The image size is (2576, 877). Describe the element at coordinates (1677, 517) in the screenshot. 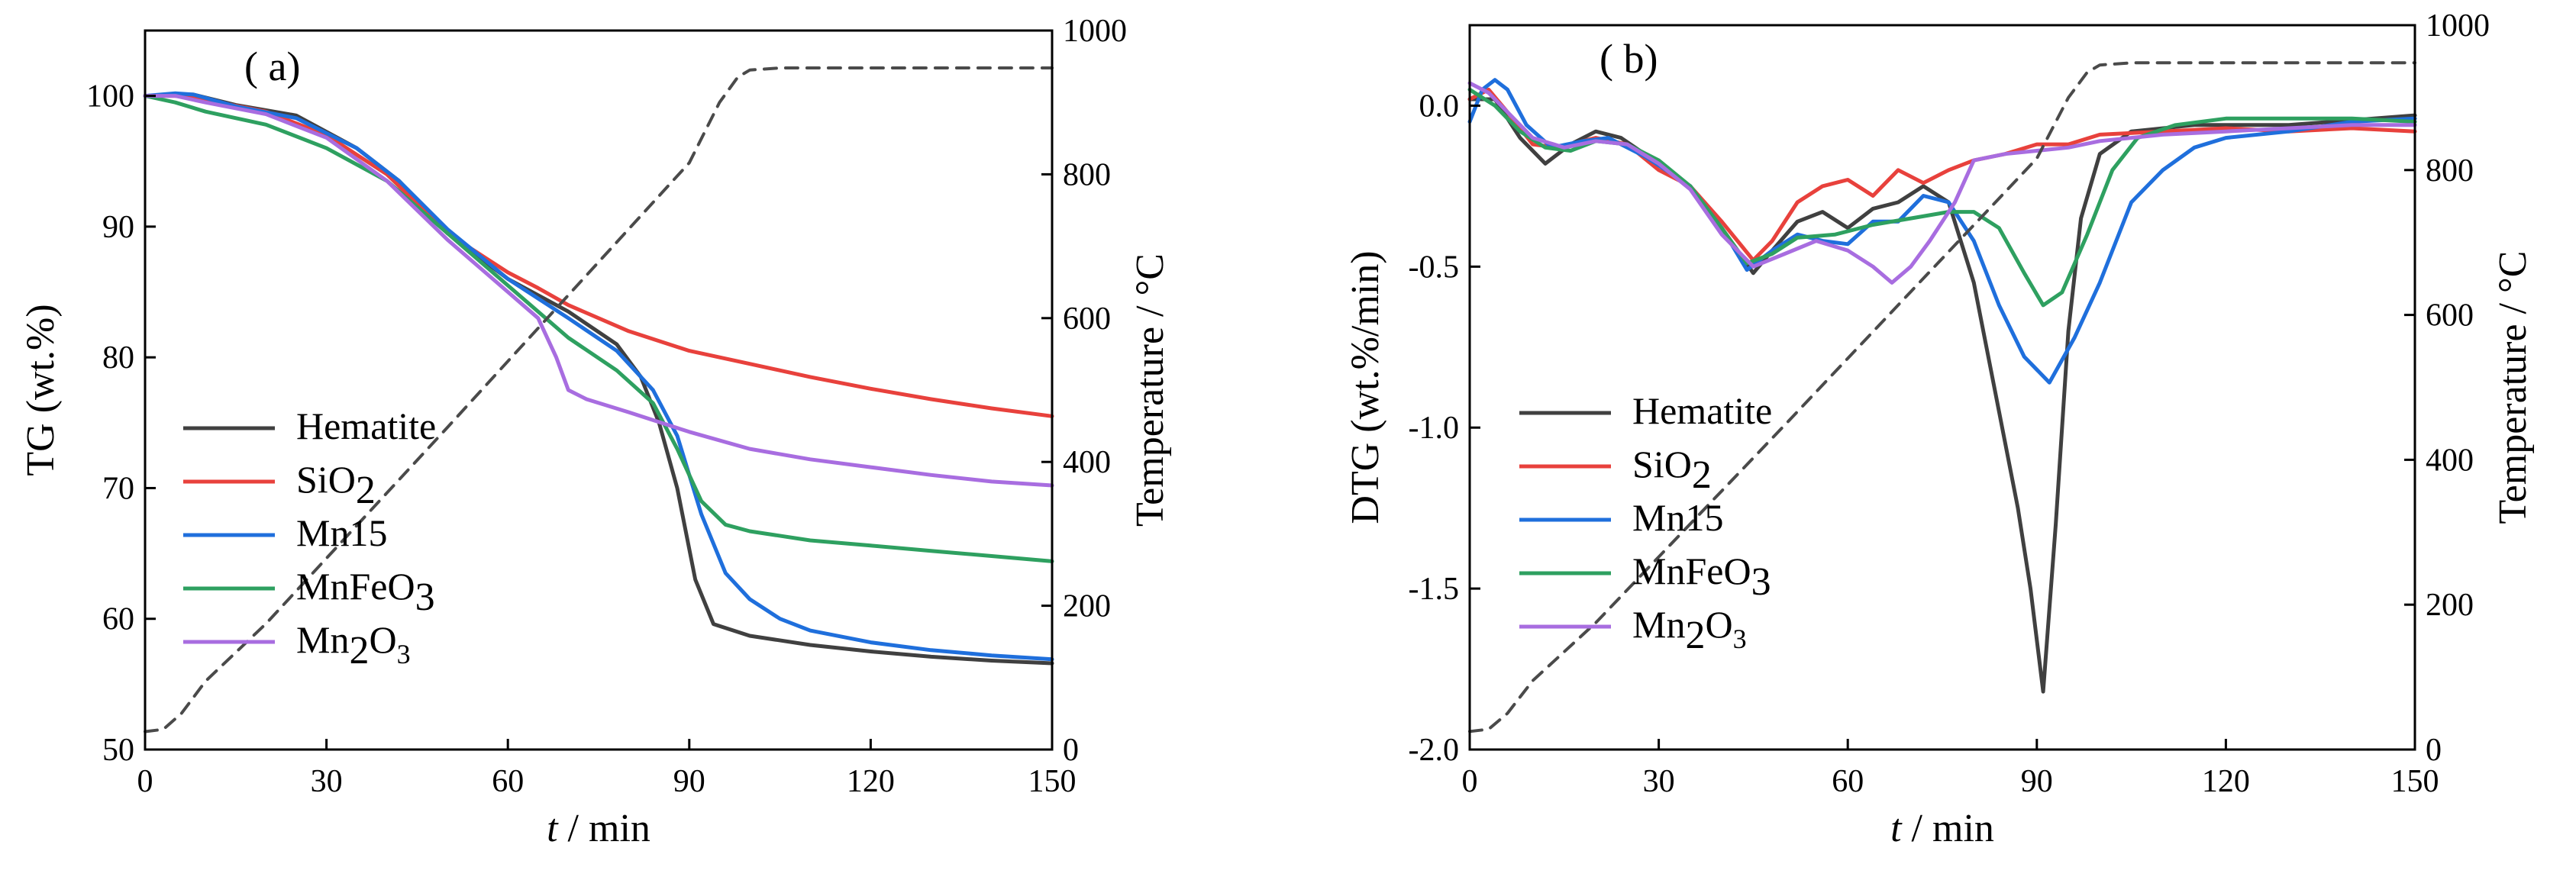

I see `chart-b-legend-label: Mn15` at that location.